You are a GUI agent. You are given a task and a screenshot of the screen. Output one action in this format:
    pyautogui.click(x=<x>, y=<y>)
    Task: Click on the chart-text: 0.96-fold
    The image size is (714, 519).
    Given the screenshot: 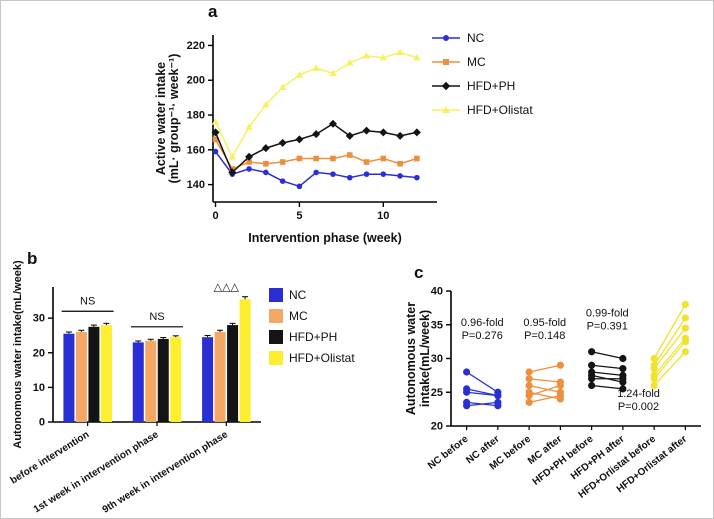 What is the action you would take?
    pyautogui.click(x=482, y=323)
    